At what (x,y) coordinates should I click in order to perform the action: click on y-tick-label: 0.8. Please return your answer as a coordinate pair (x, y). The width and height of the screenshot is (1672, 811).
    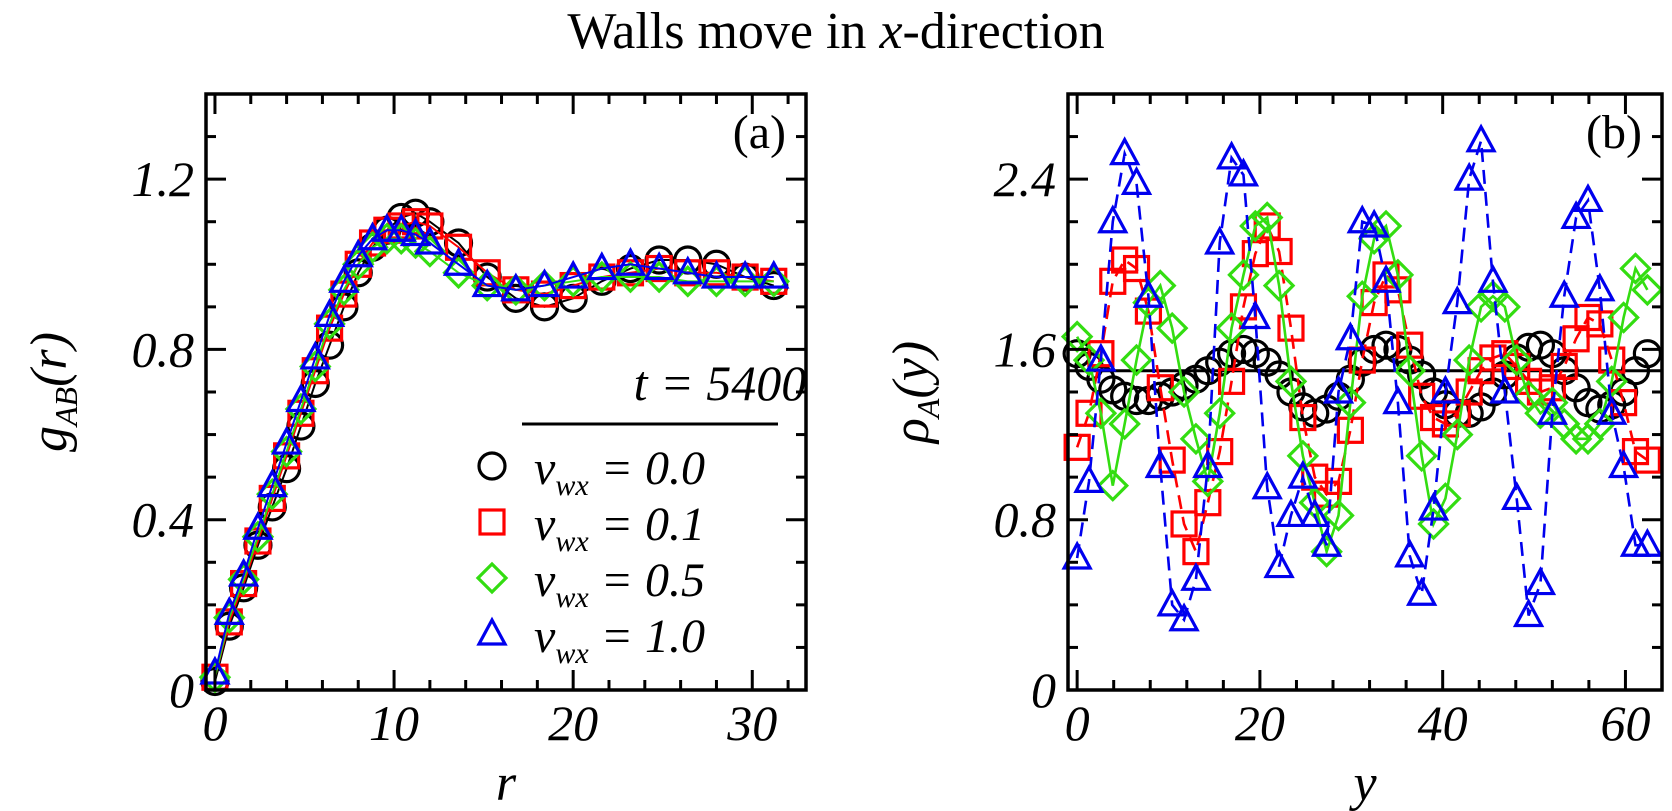
    Looking at the image, I should click on (1025, 520).